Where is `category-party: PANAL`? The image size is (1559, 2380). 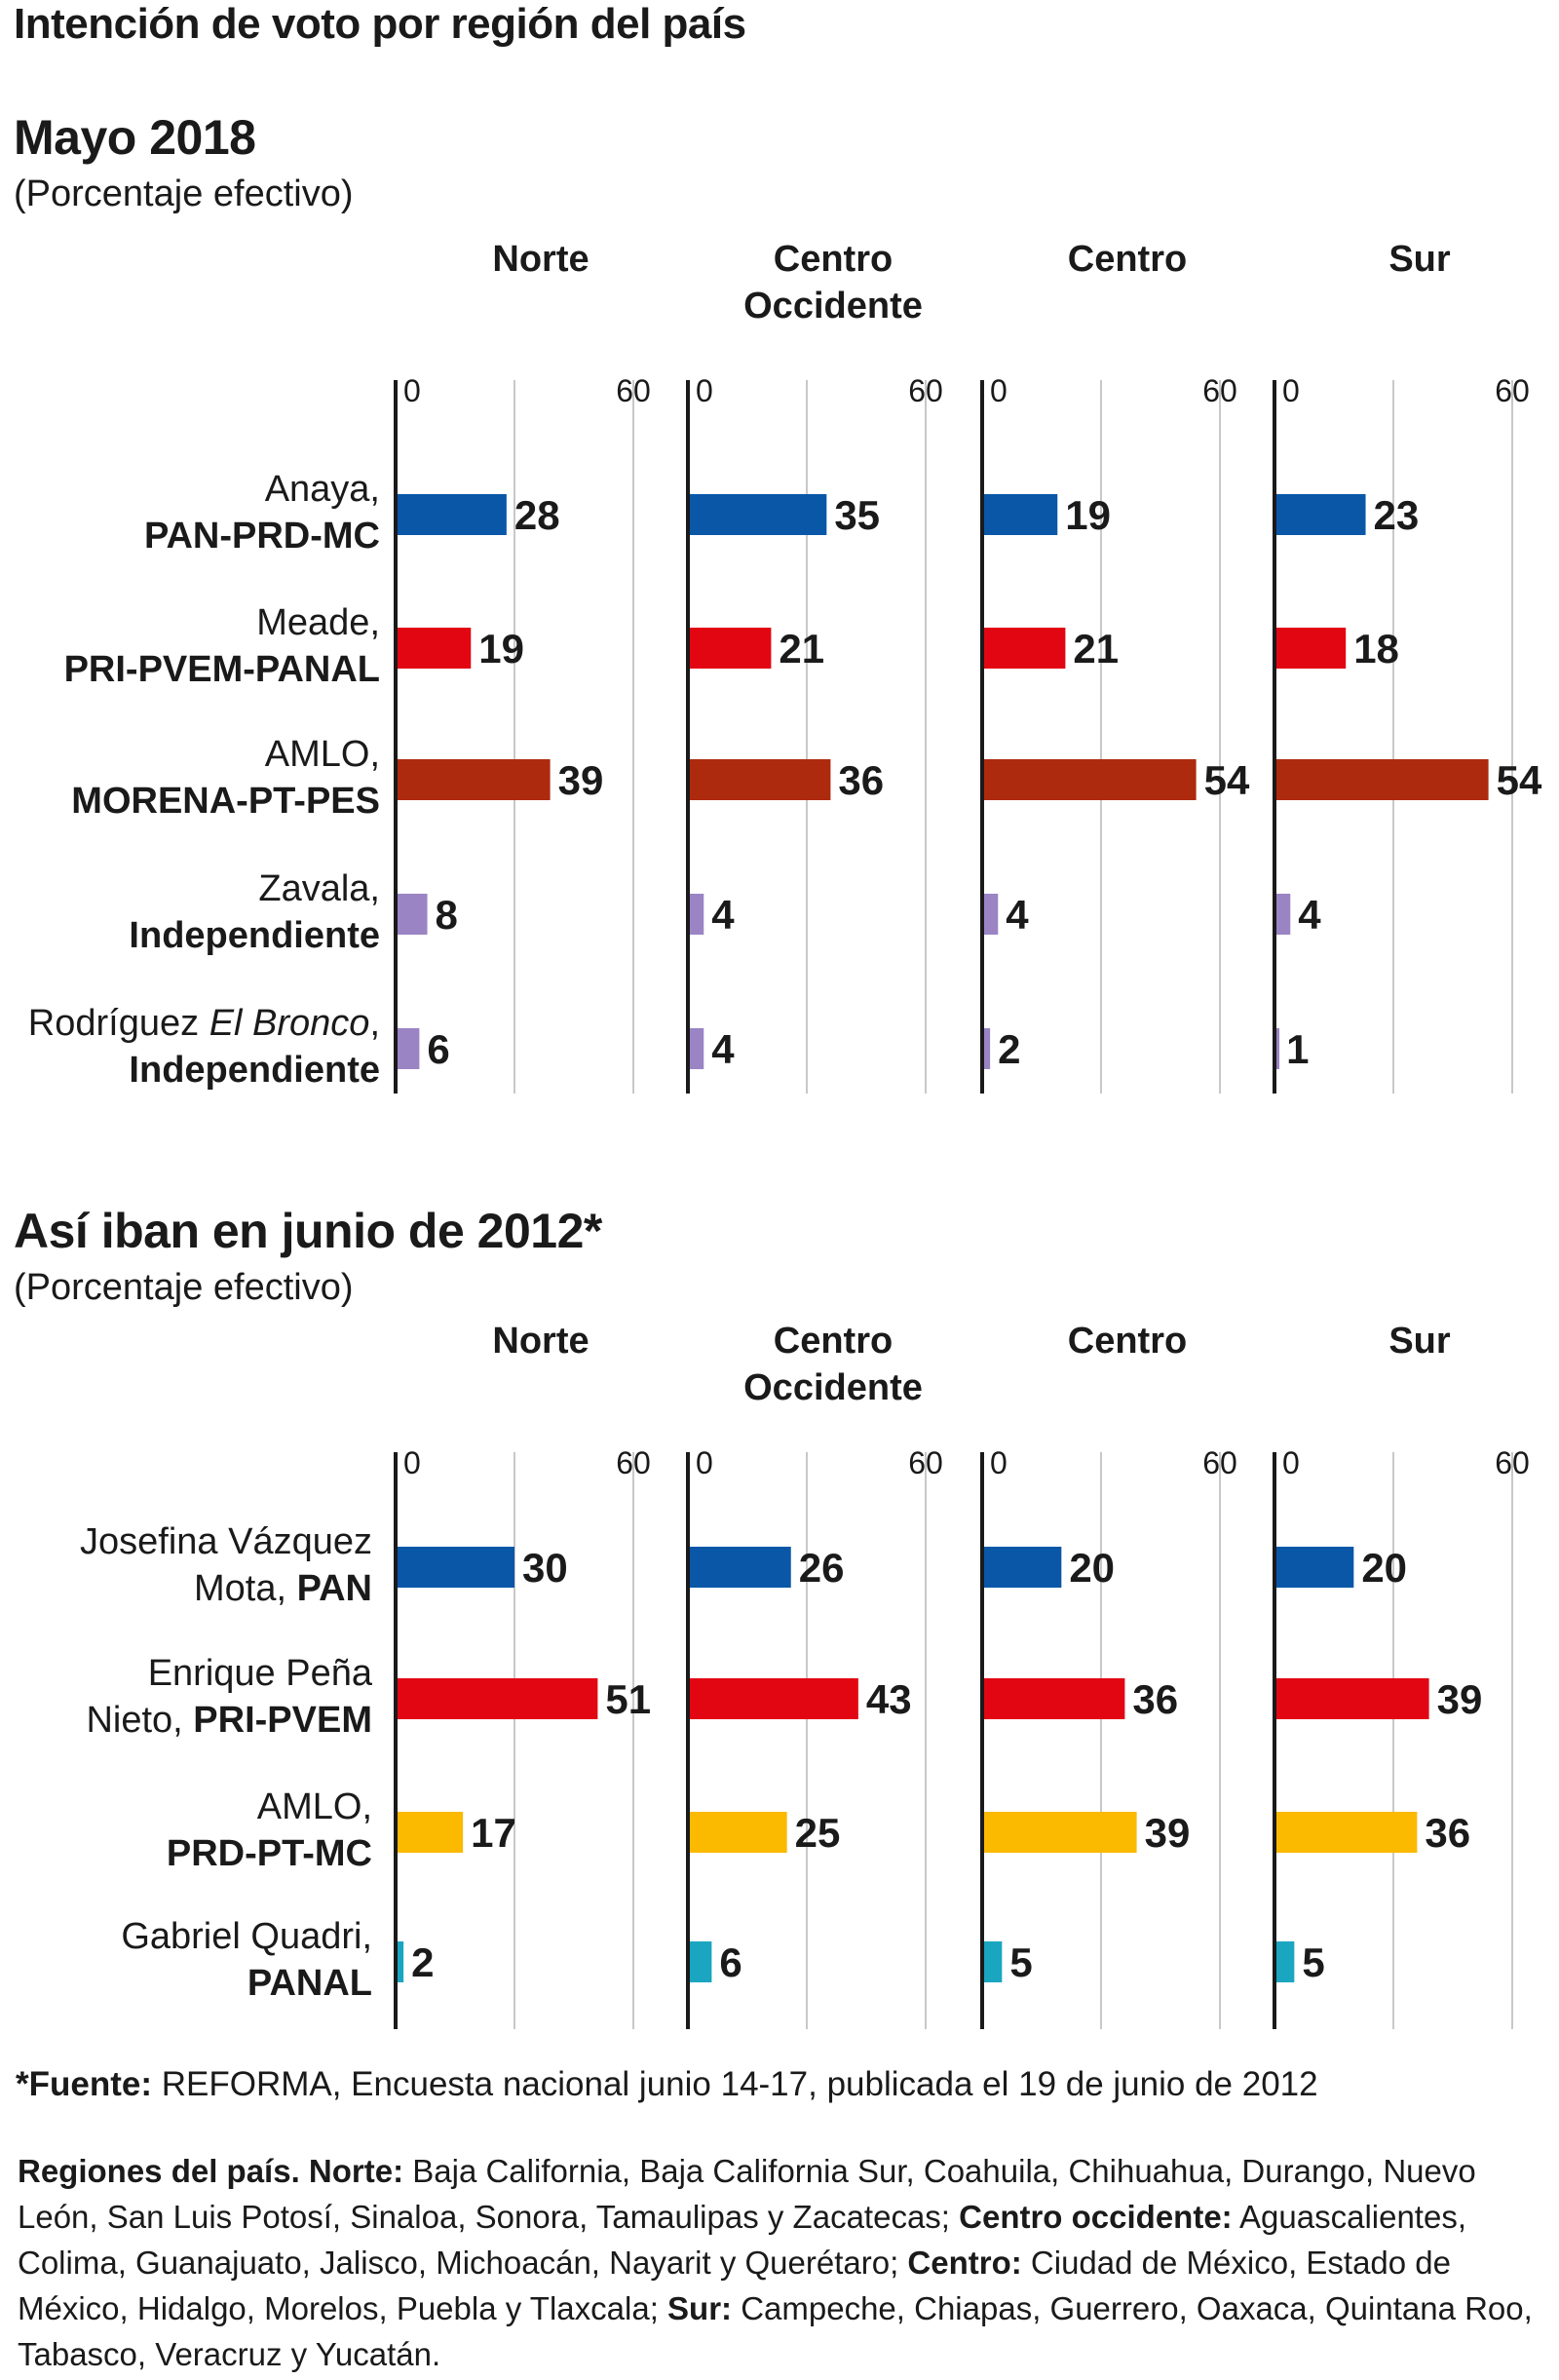 category-party: PANAL is located at coordinates (309, 1983).